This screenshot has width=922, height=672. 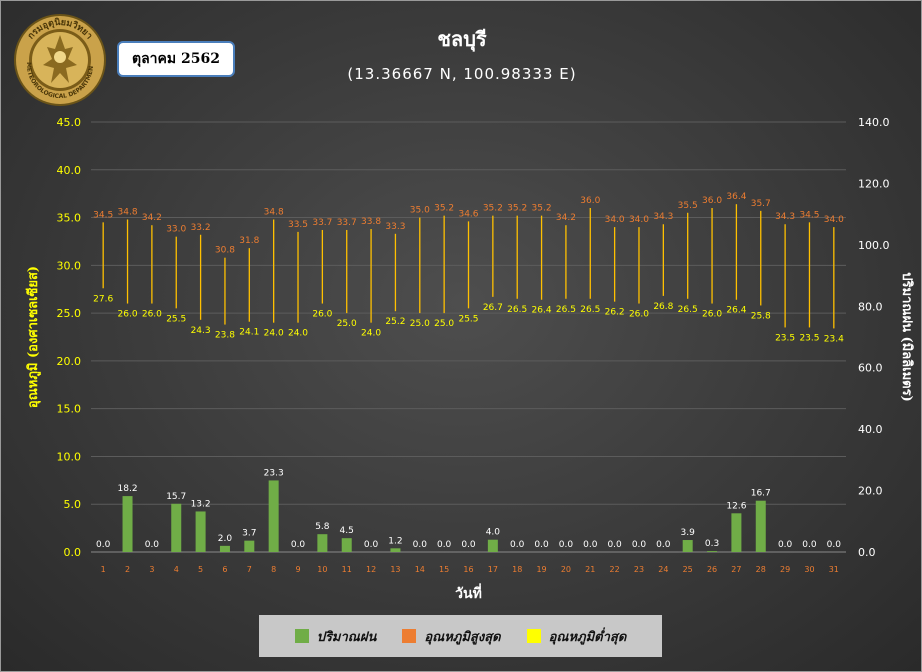 I want to click on y-tick-left: 35.0, so click(x=69, y=218).